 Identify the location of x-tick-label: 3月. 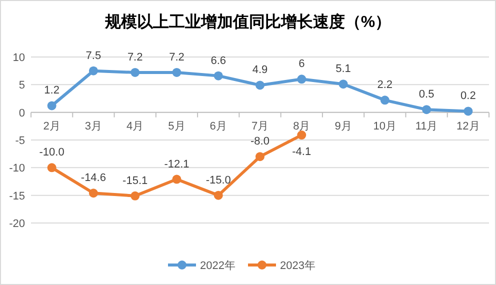
(93, 126).